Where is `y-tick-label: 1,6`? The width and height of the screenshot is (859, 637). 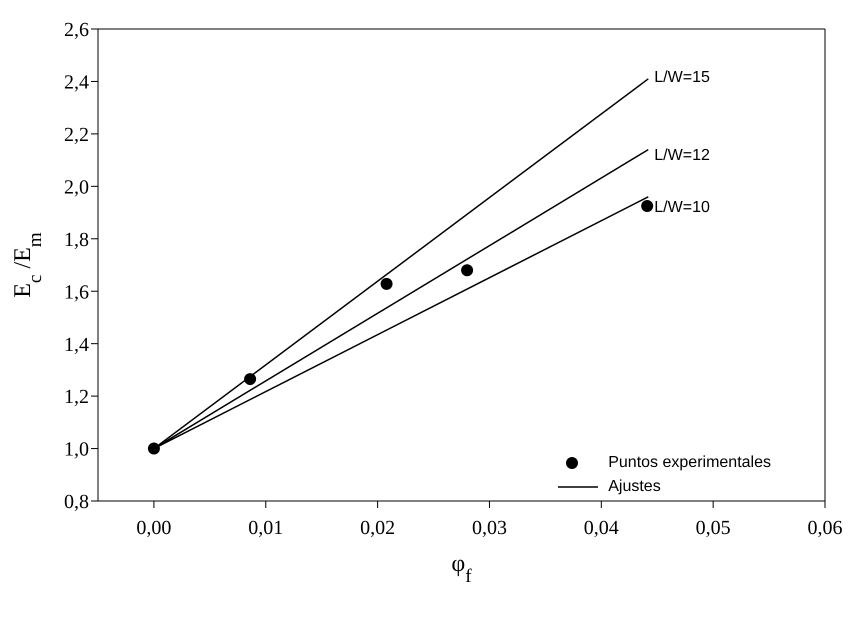
y-tick-label: 1,6 is located at coordinates (76, 292).